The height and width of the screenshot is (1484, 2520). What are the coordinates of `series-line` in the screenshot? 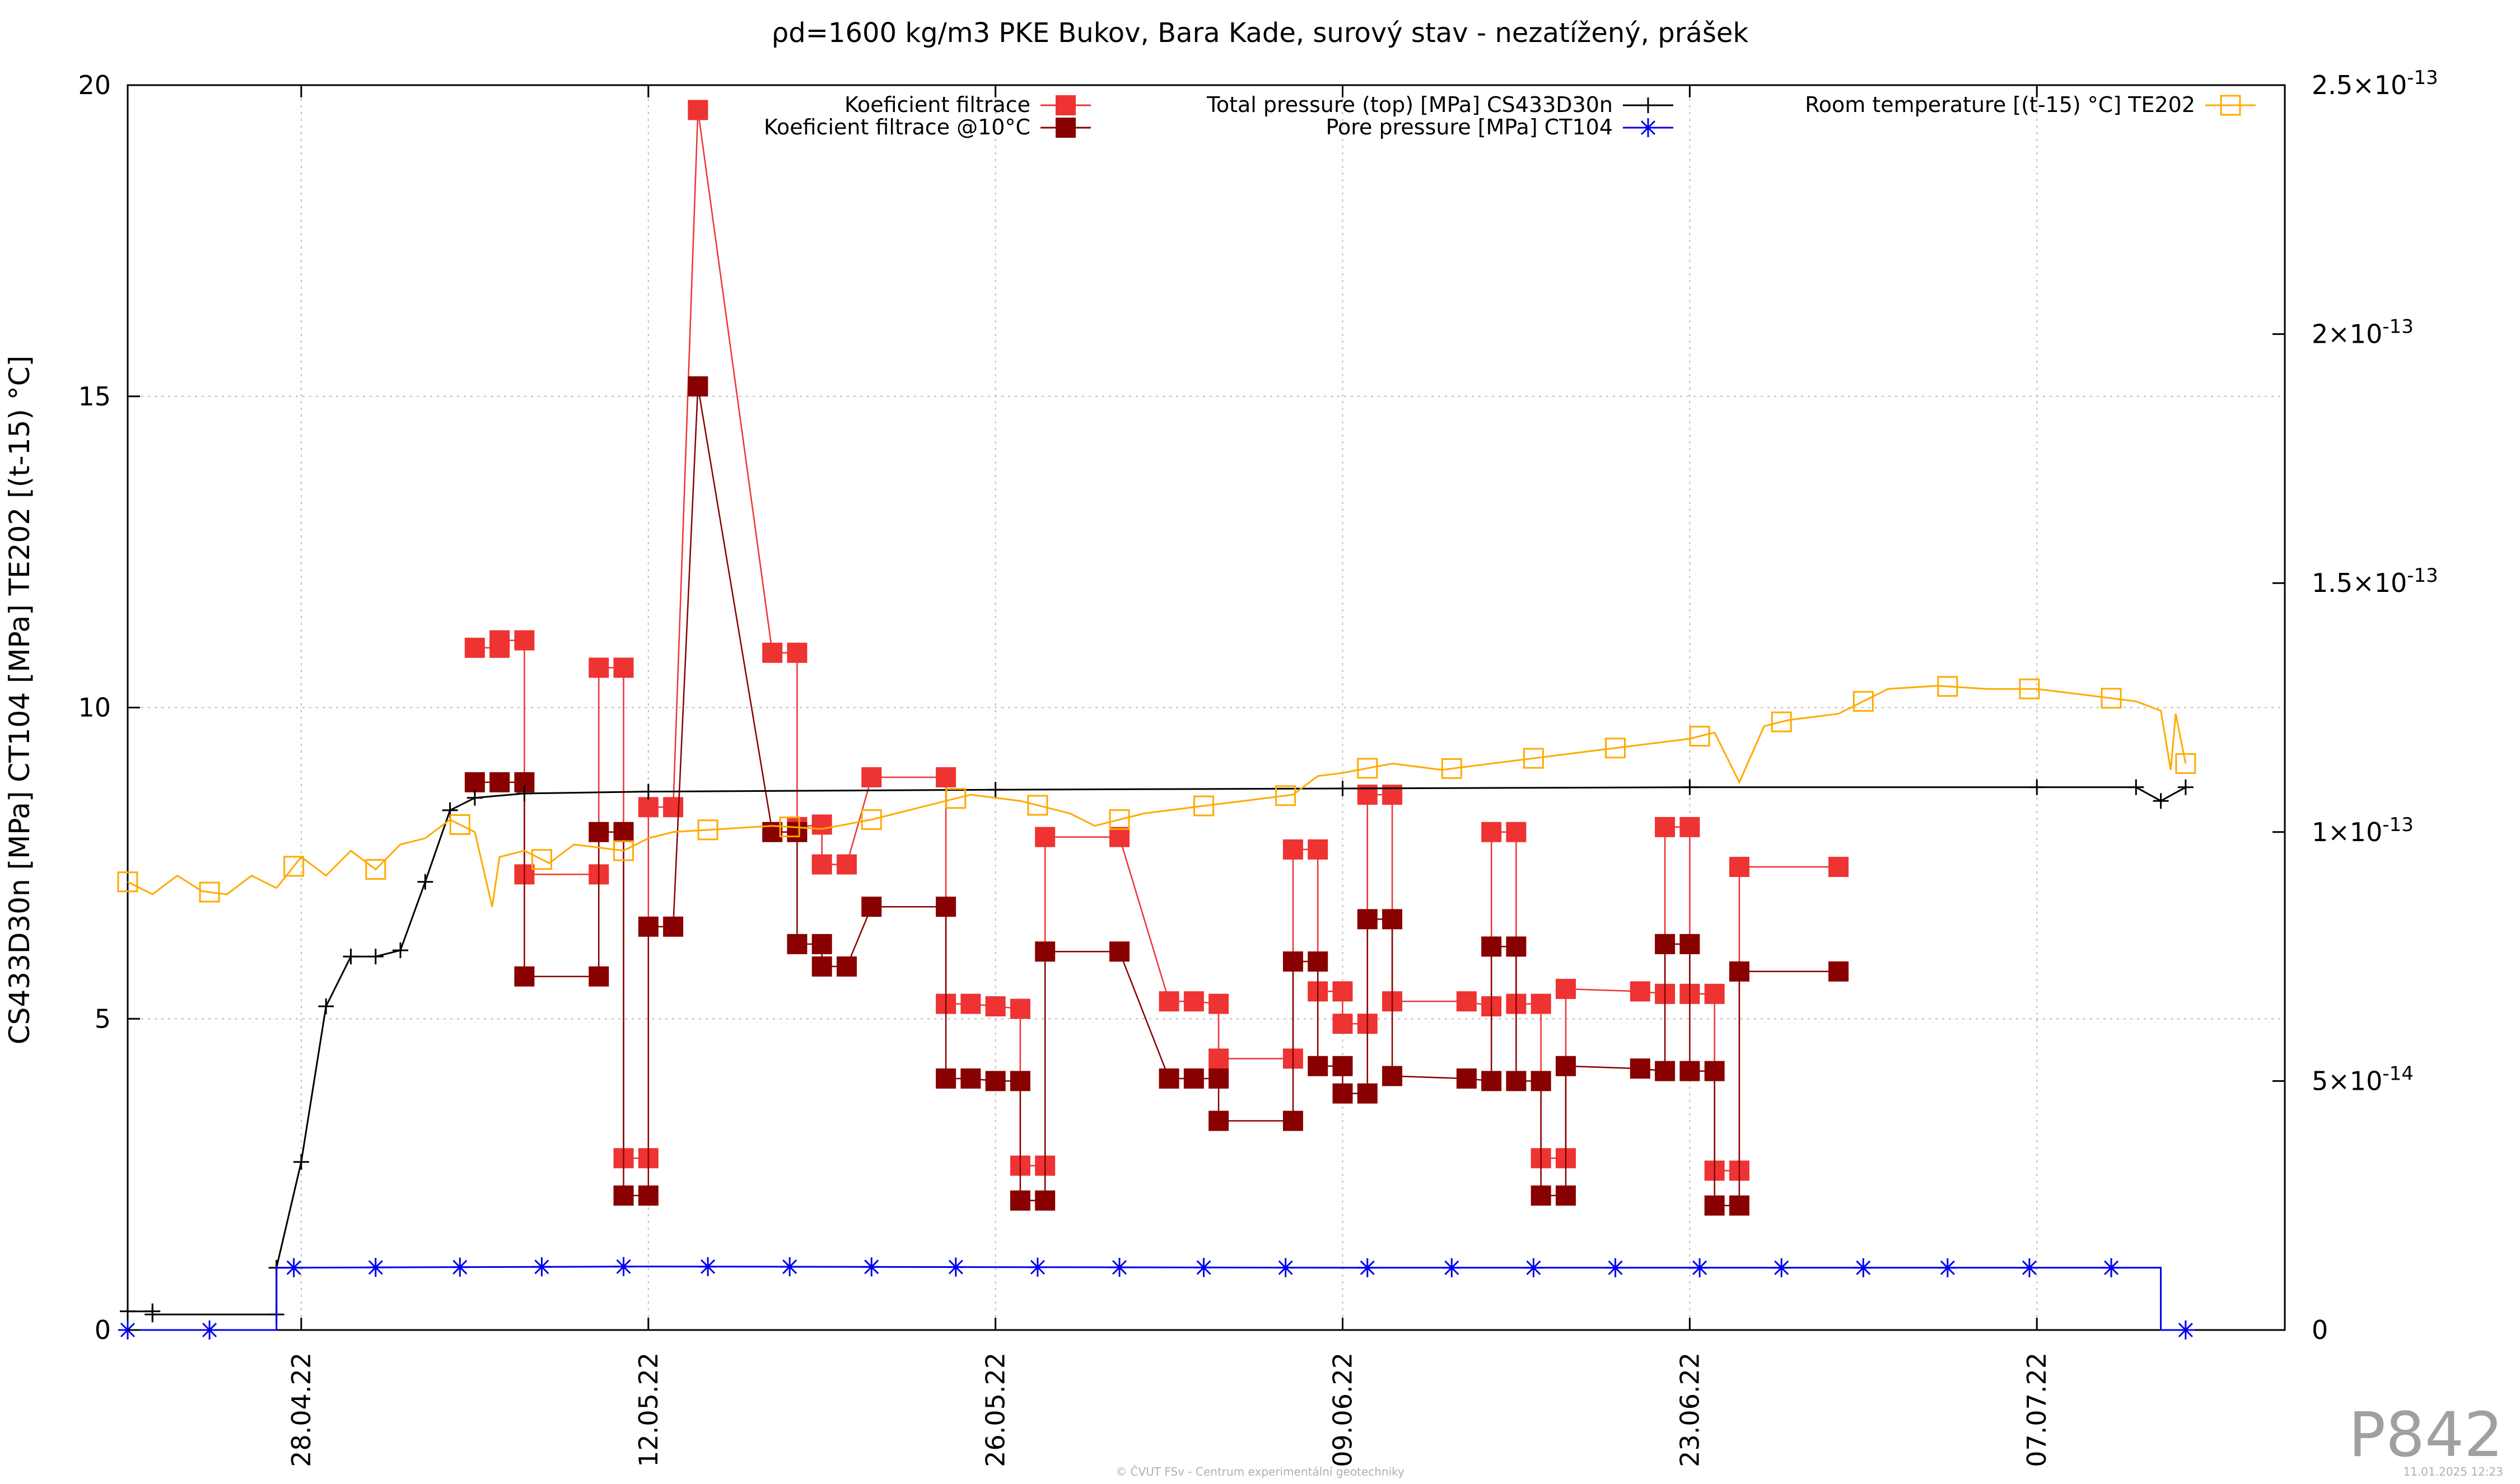 It's located at (1157, 796).